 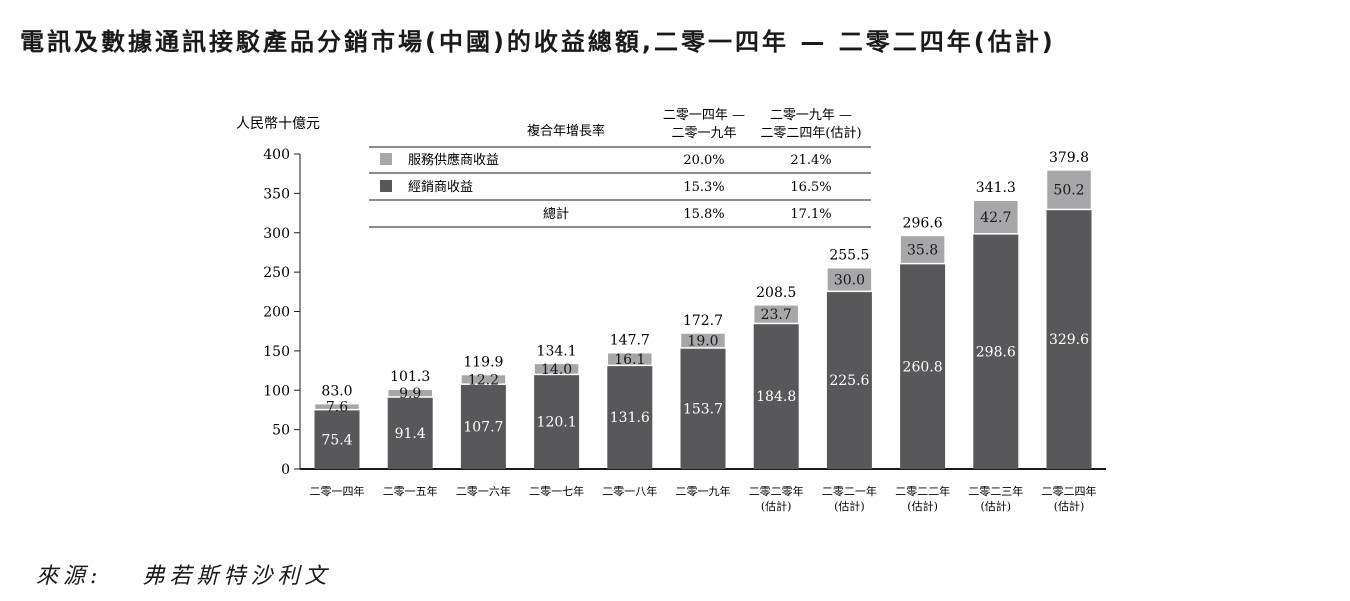 I want to click on total-value-label: 255.5, so click(x=849, y=256).